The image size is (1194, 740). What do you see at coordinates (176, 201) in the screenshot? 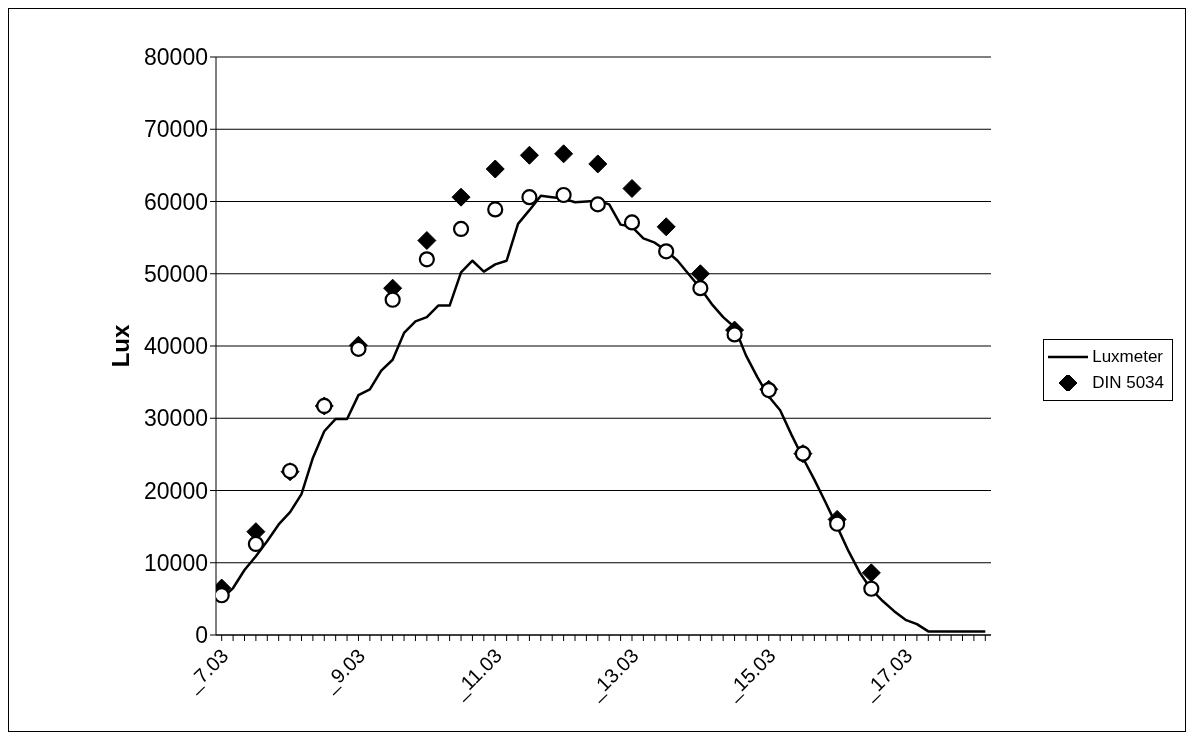
I see `y-tick-label: 60000` at bounding box center [176, 201].